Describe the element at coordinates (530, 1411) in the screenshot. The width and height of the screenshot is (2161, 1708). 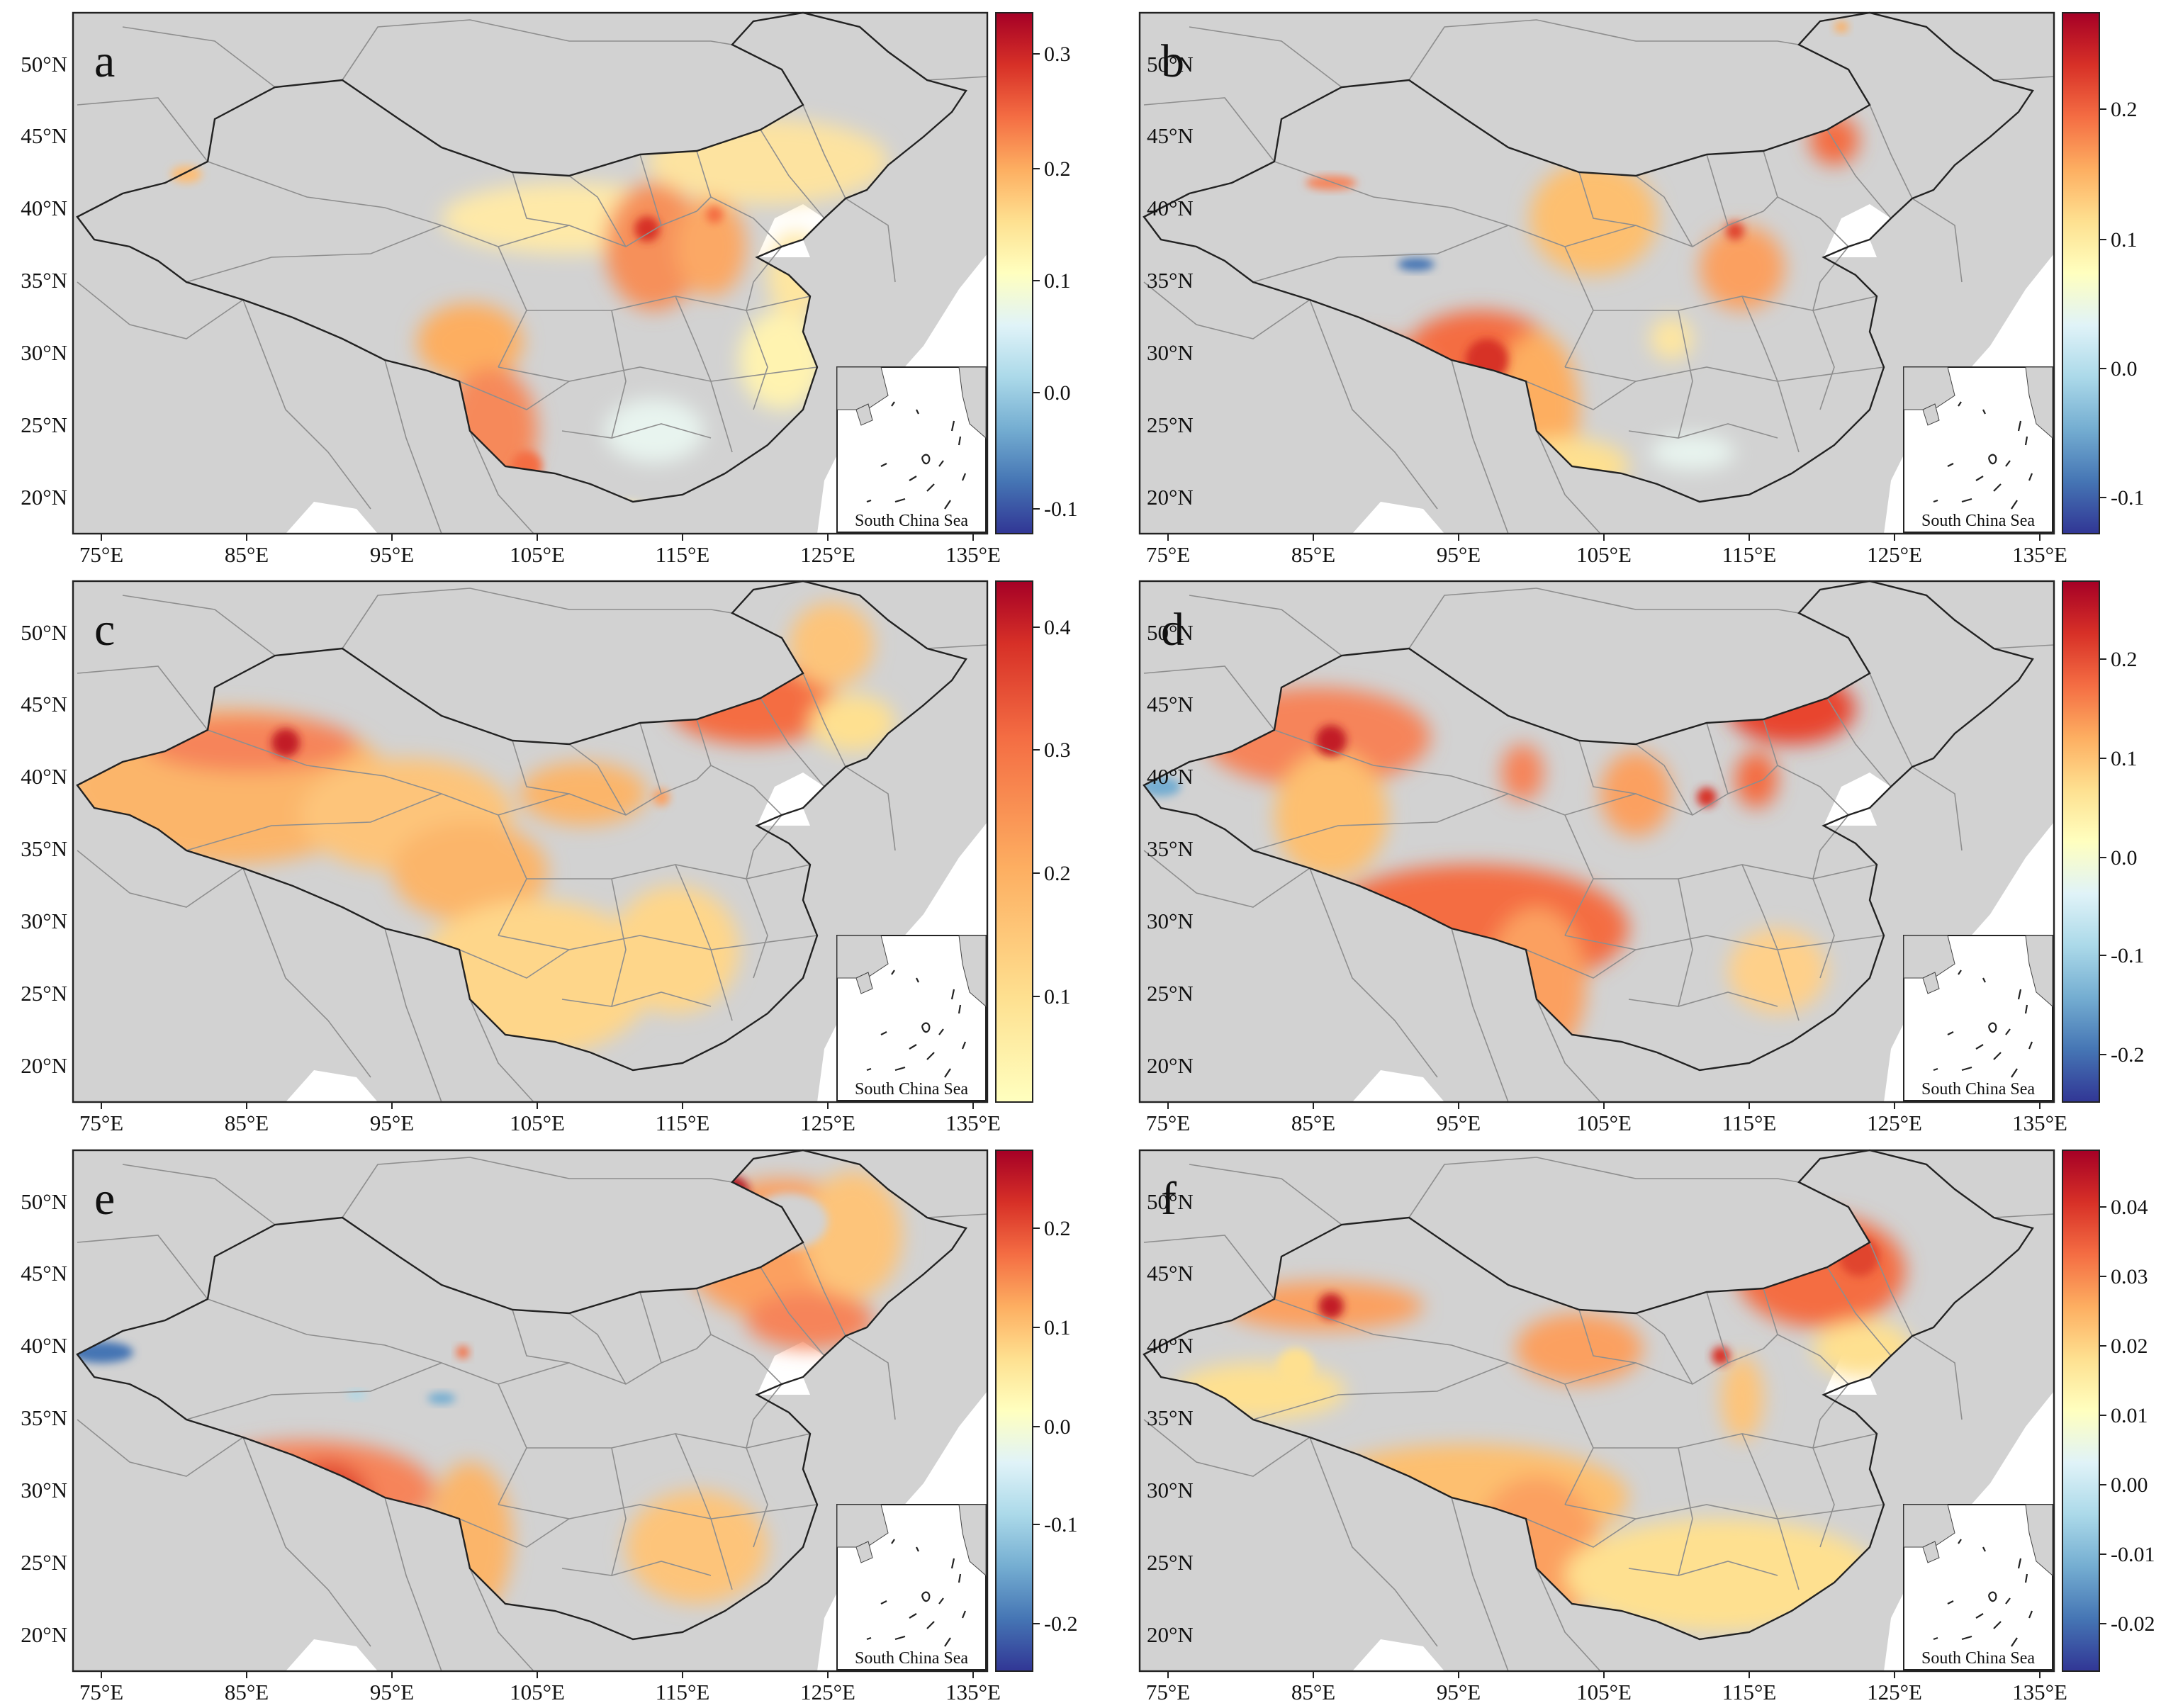
I see `map-panel-e` at that location.